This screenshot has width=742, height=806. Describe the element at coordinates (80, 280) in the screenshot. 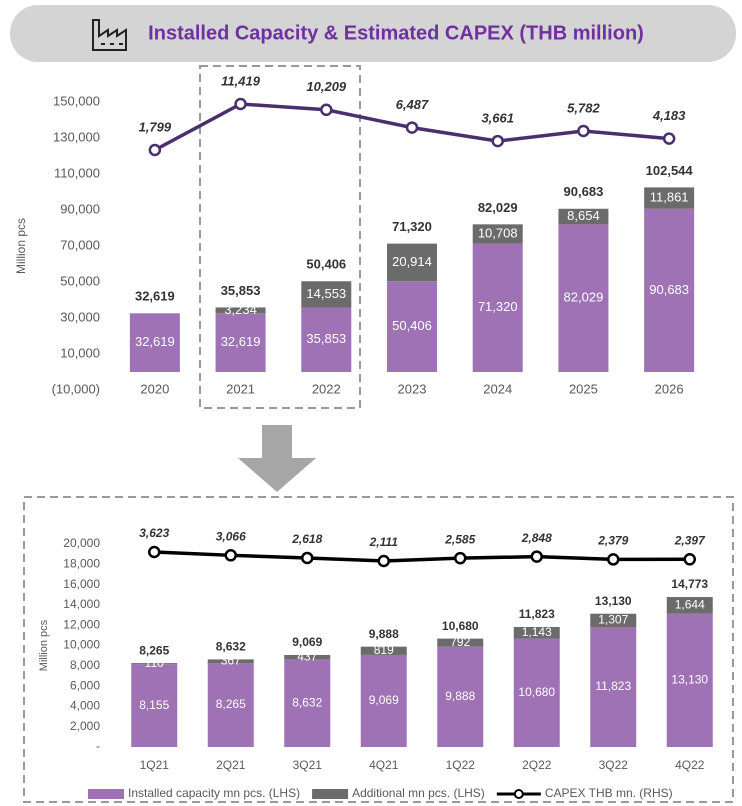

I see `y-tick-label: 50,000` at that location.